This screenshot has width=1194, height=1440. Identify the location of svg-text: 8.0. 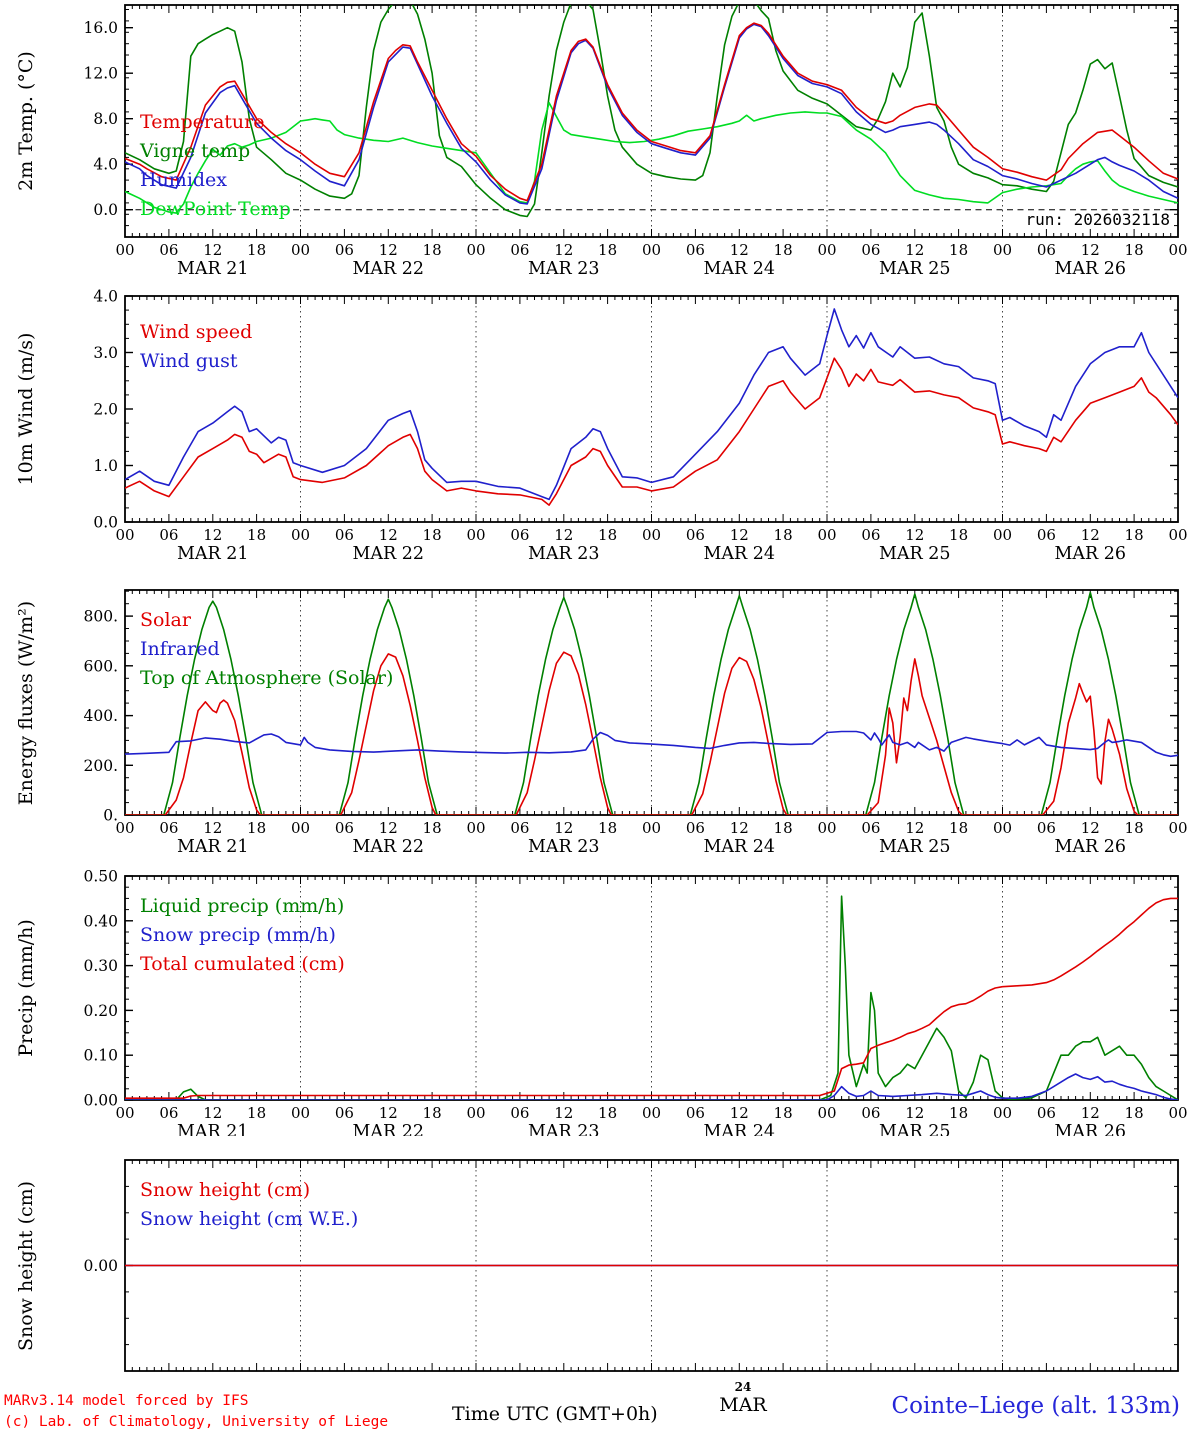
(105, 119).